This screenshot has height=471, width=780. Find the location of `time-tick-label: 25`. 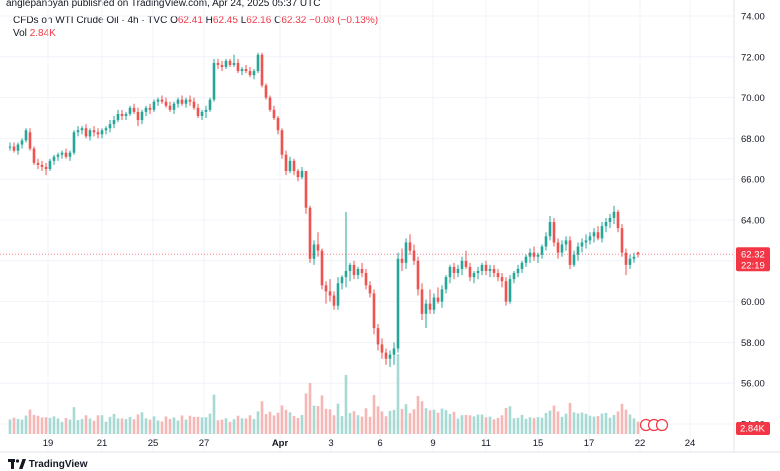

time-tick-label: 25 is located at coordinates (153, 443).